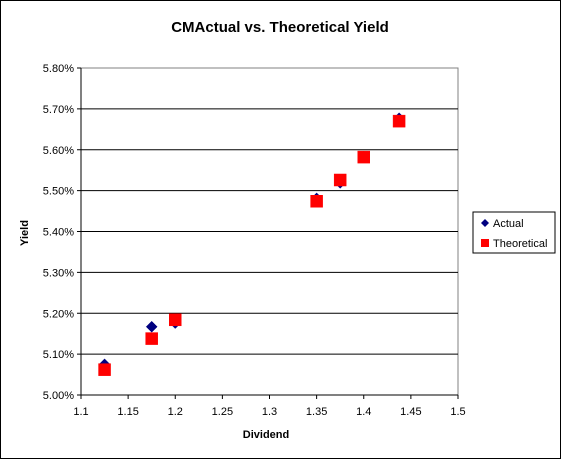  Describe the element at coordinates (175, 412) in the screenshot. I see `x-tick-label: 1.2` at that location.